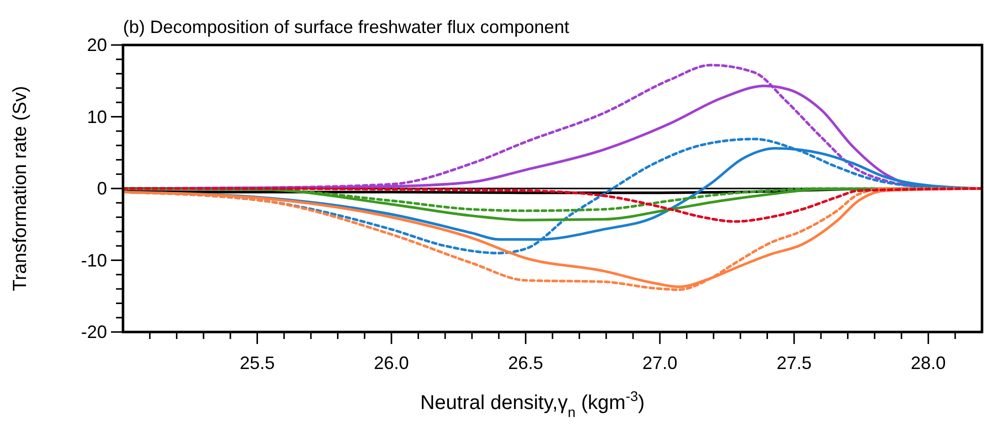 The width and height of the screenshot is (984, 434). I want to click on x-tick-label: 25.5, so click(257, 363).